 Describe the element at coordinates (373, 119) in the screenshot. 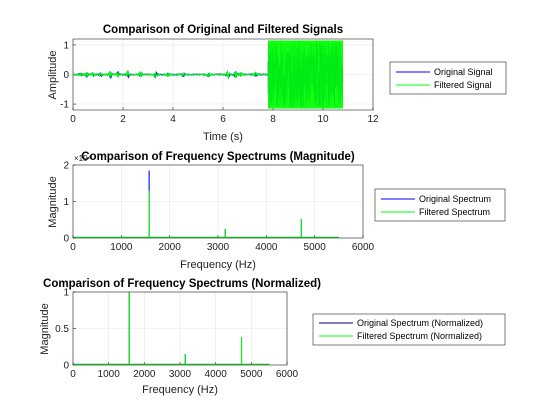

I see `x-tick-label: 12` at that location.